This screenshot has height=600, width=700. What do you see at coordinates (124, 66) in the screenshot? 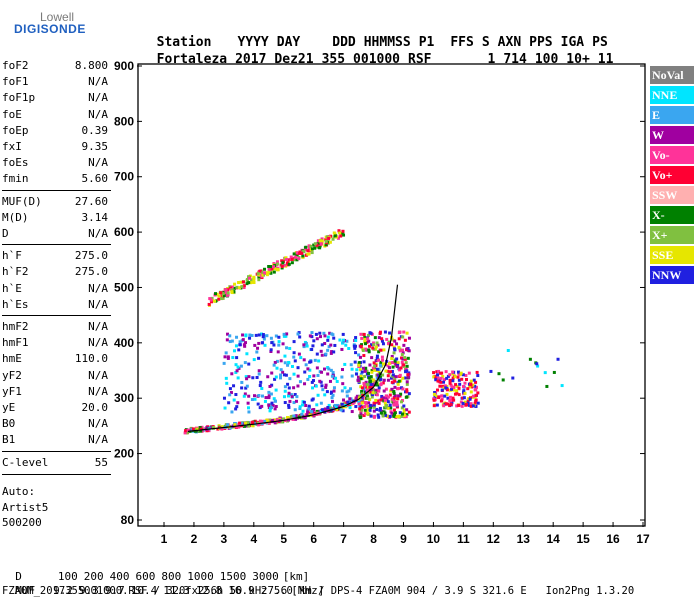
I see `y-tick-label: 900` at bounding box center [124, 66].